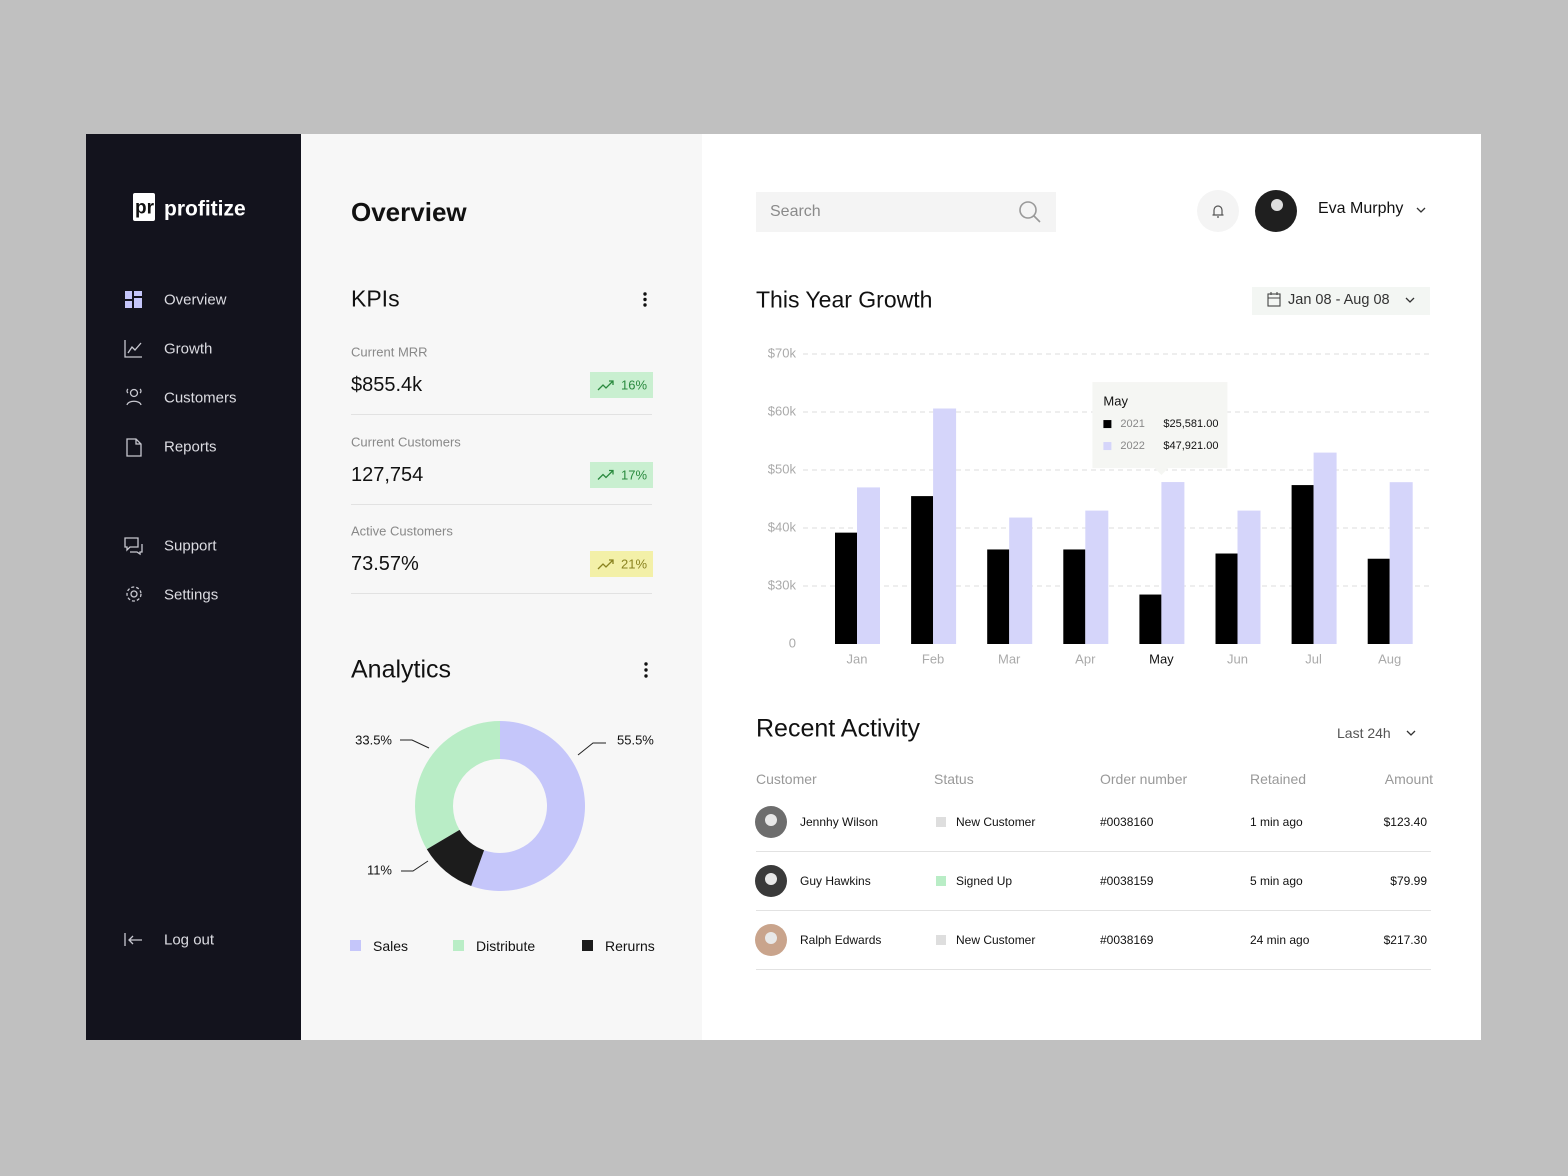 This screenshot has width=1568, height=1176. Describe the element at coordinates (782, 468) in the screenshot. I see `y-tick-label: $50k` at that location.